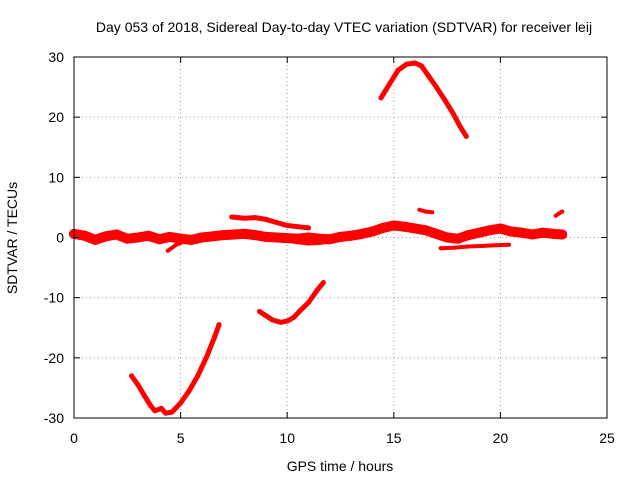 This screenshot has width=640, height=480. I want to click on x-tick-label: 20, so click(501, 438).